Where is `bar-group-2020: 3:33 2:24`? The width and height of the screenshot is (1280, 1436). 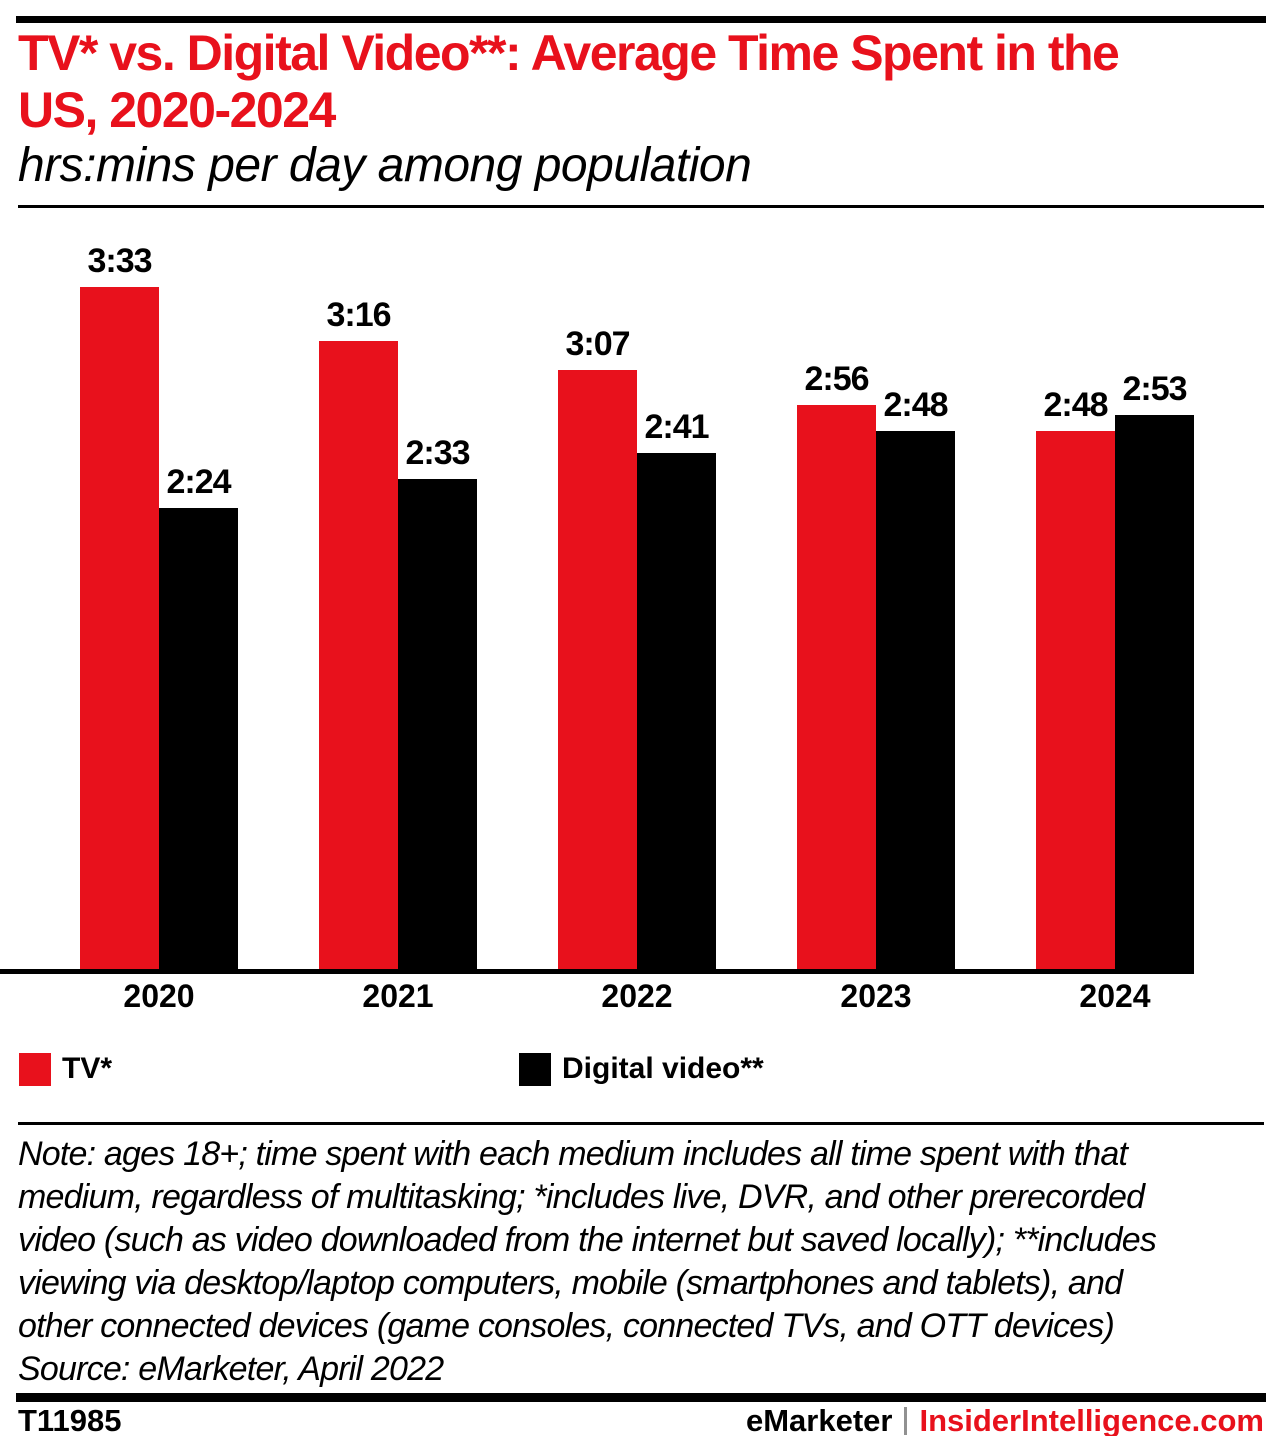
bar-group-2020: 3:33 2:24 is located at coordinates (159, 602).